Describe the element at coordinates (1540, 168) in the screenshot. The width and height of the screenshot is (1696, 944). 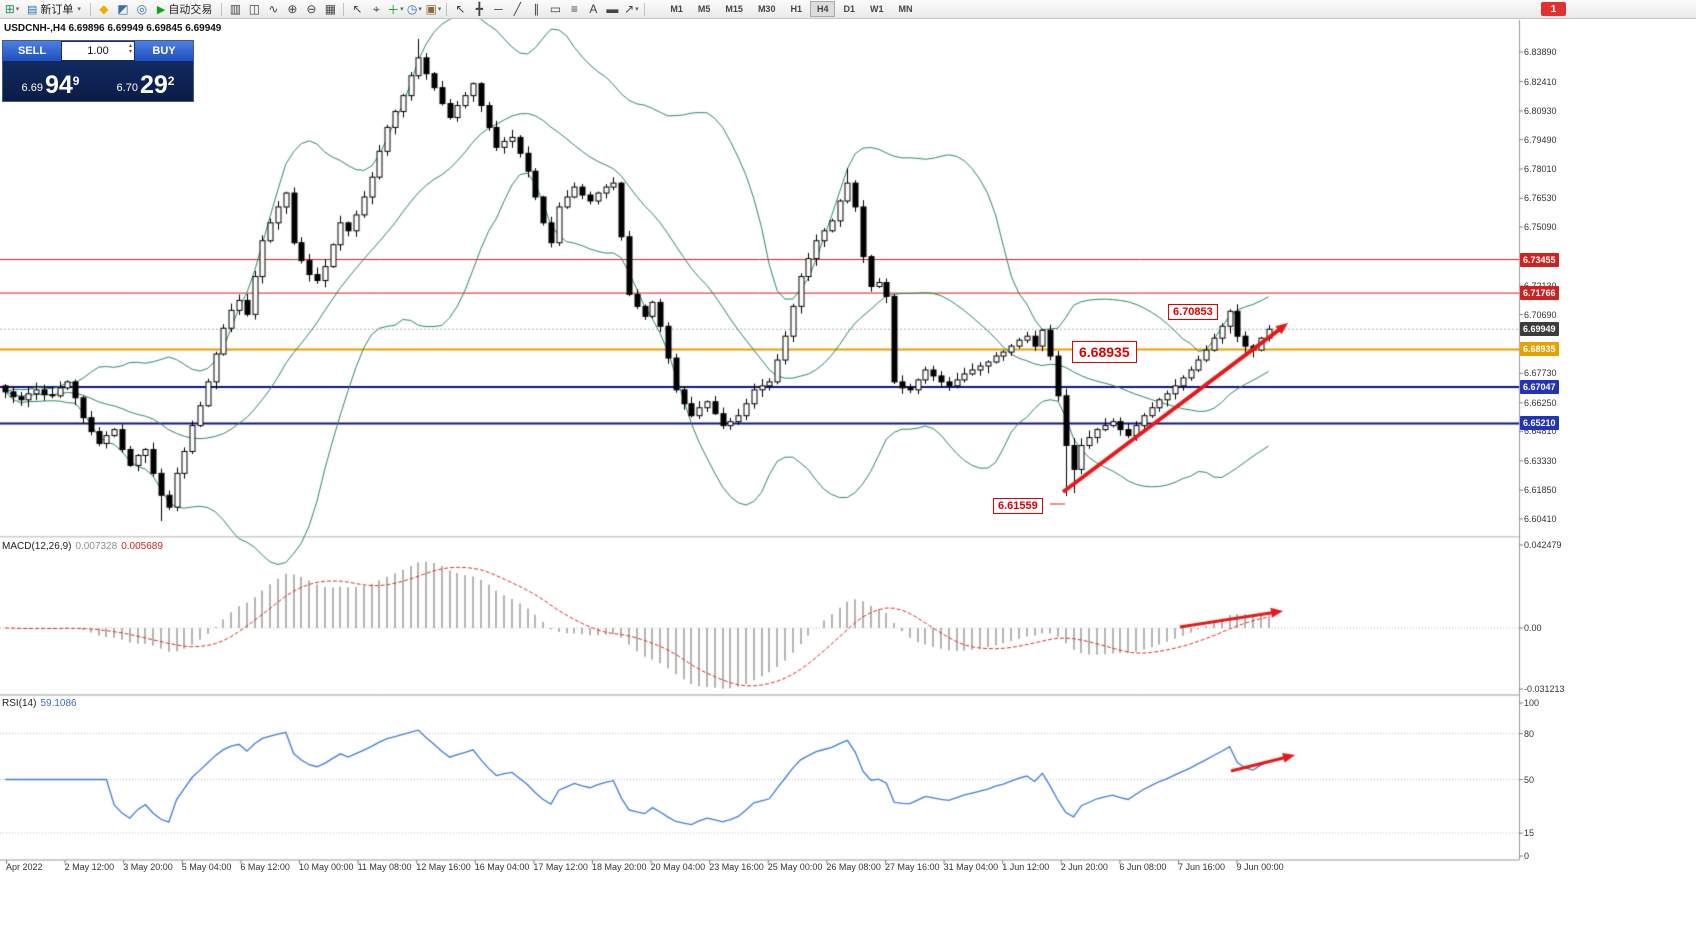
I see `price-axis-label: 6.78010` at that location.